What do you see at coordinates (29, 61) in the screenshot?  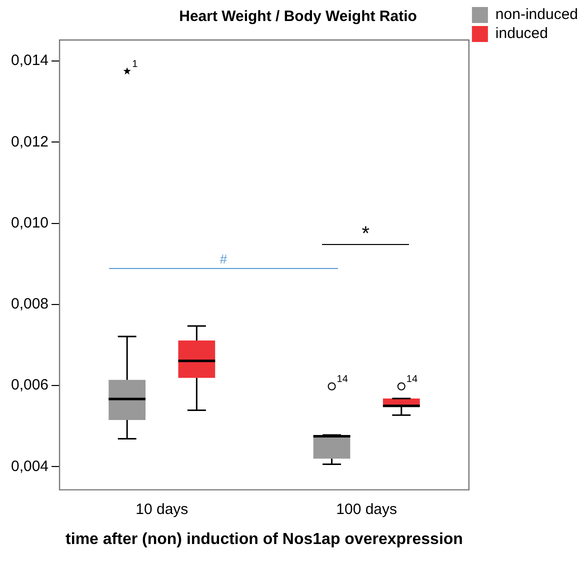 I see `y-tick-label: 0,014` at bounding box center [29, 61].